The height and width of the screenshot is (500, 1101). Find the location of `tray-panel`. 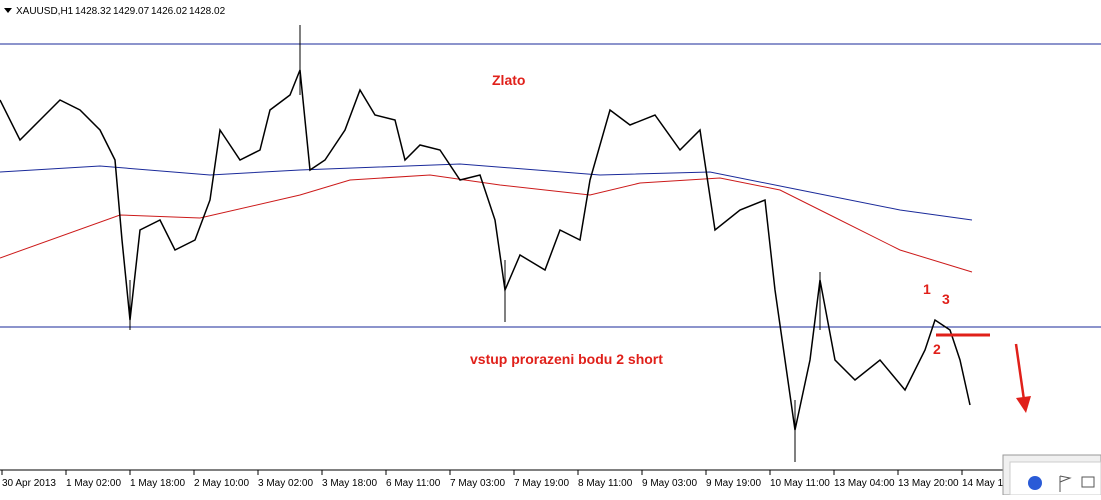

tray-panel is located at coordinates (1055, 478).